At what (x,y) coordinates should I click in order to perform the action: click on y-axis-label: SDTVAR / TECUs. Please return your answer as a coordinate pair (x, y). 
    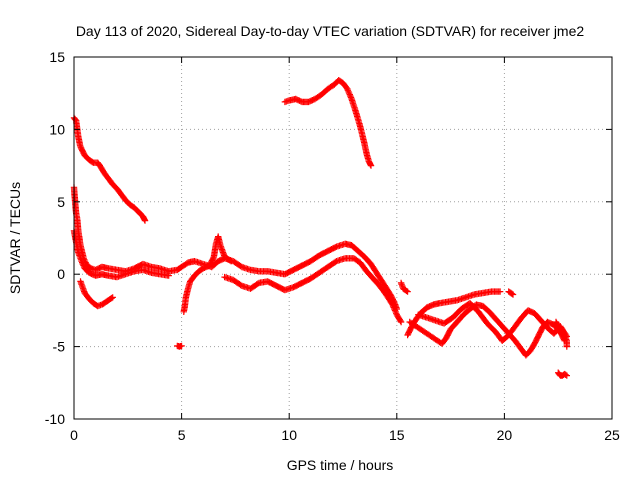
    Looking at the image, I should click on (15, 238).